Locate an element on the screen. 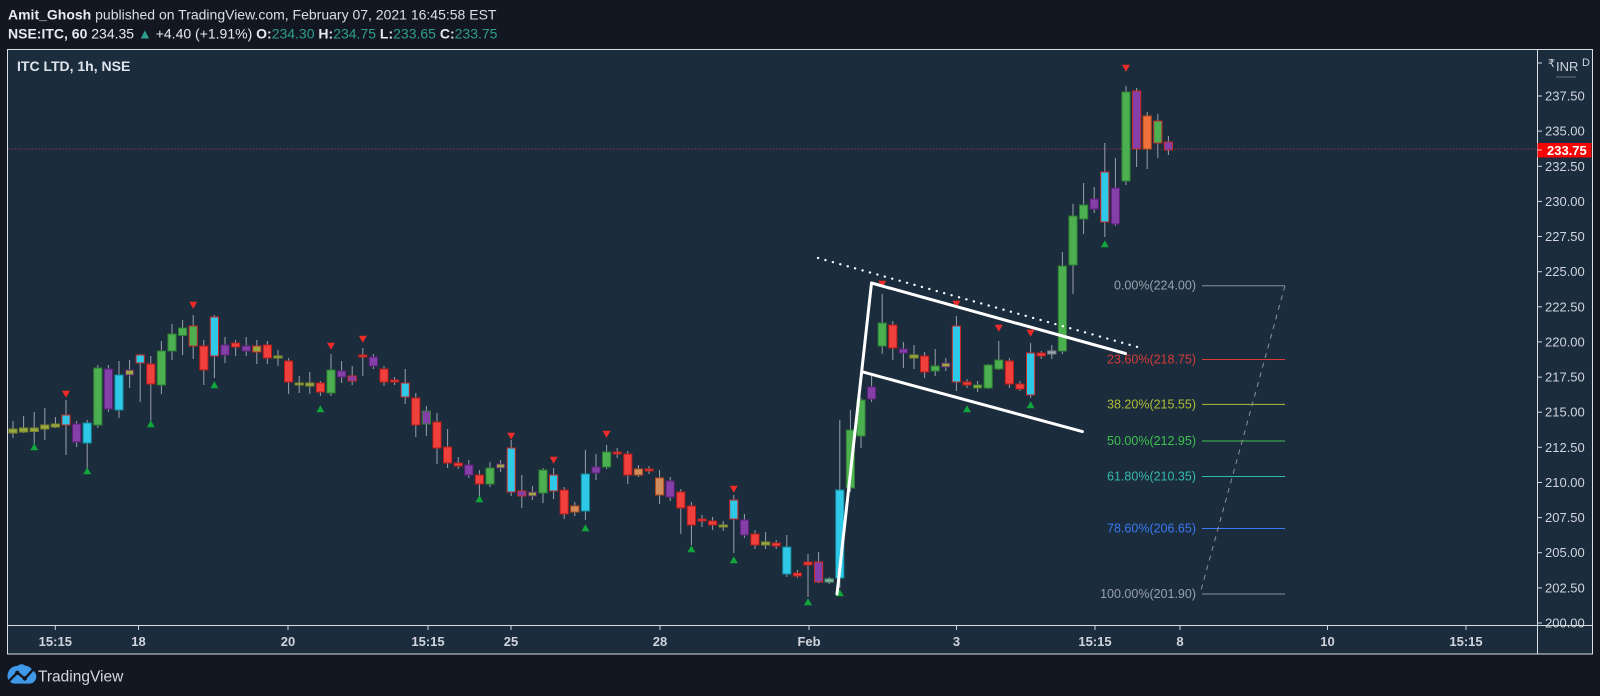 The image size is (1600, 696). svg-text: 18 is located at coordinates (138, 641).